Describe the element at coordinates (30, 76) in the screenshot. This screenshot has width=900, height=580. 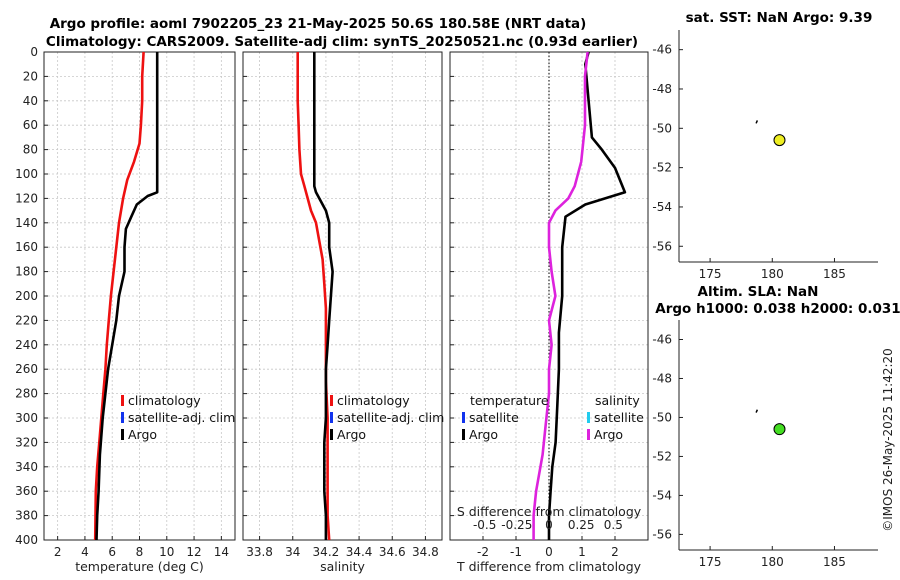
I see `y-tick-label: 20` at that location.